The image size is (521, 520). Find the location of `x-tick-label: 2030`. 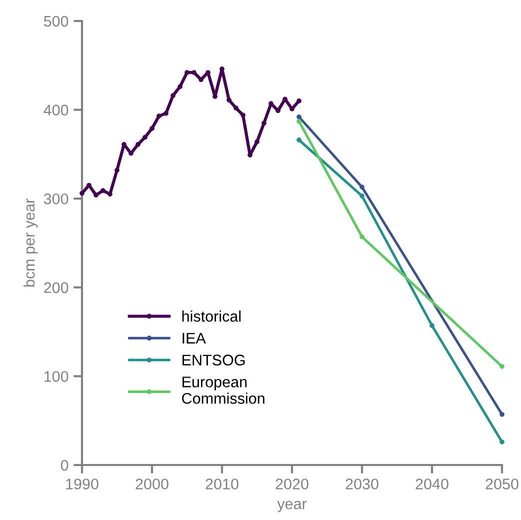

x-tick-label: 2030 is located at coordinates (362, 484).